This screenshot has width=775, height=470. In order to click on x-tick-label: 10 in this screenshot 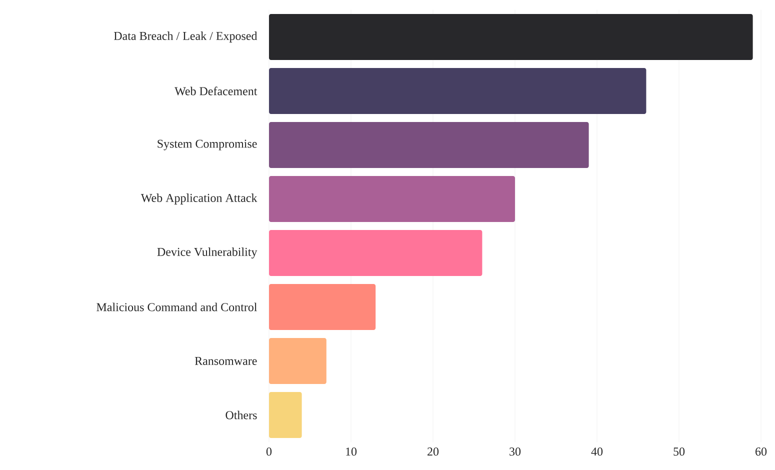, I will do `click(351, 452)`.